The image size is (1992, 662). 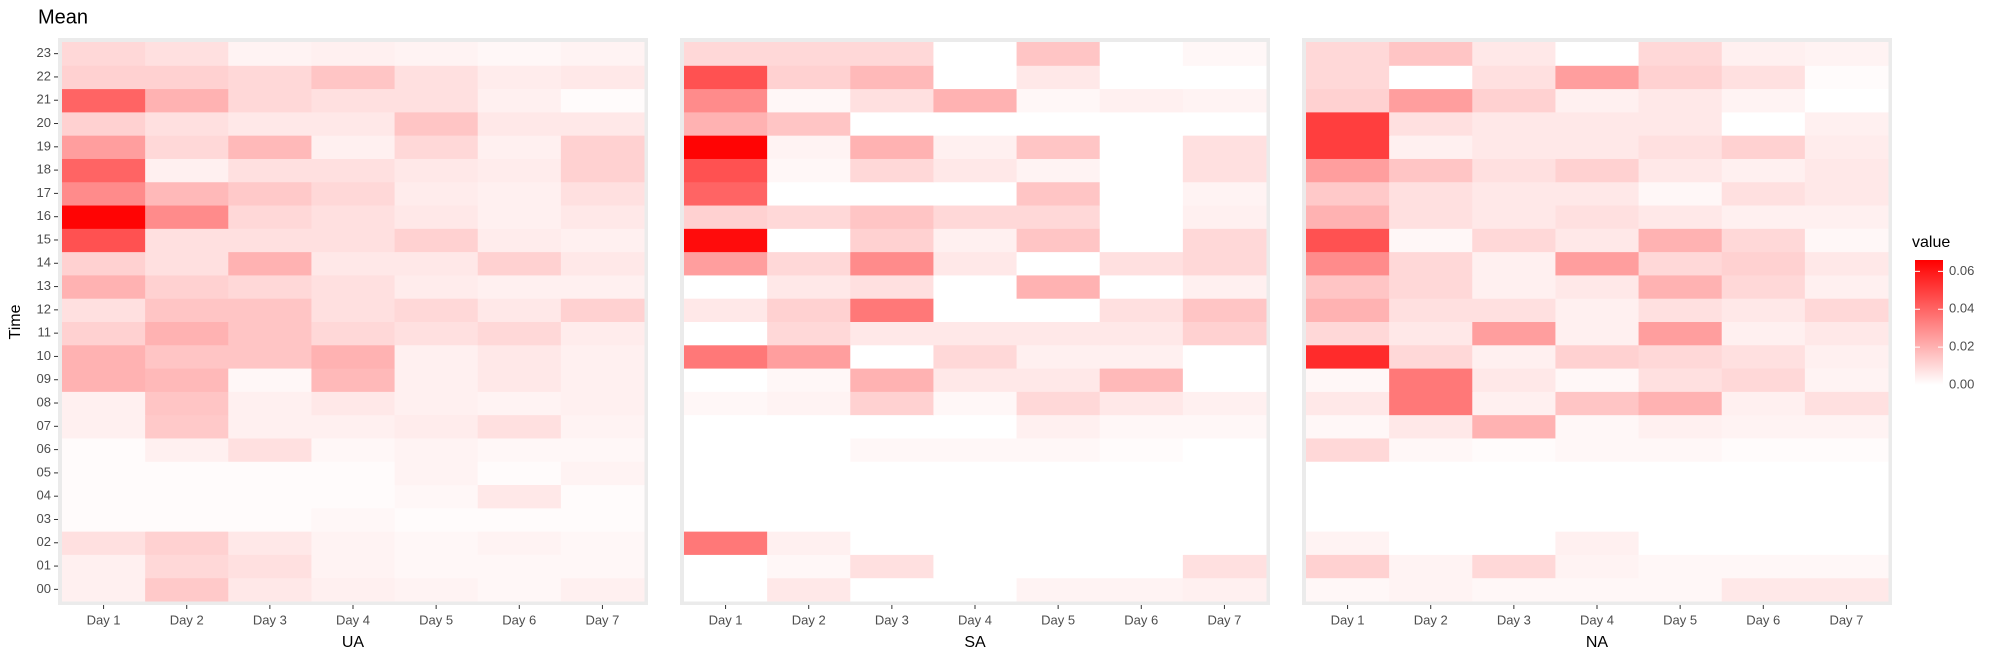 I want to click on legend-tick-label: 0.06, so click(x=1961, y=270).